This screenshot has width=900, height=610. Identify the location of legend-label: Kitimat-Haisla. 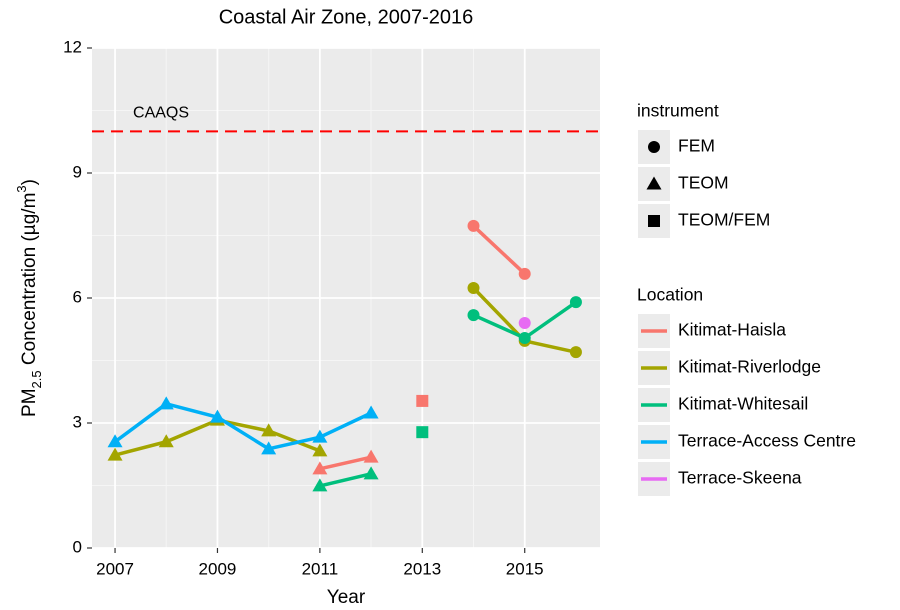
(732, 330).